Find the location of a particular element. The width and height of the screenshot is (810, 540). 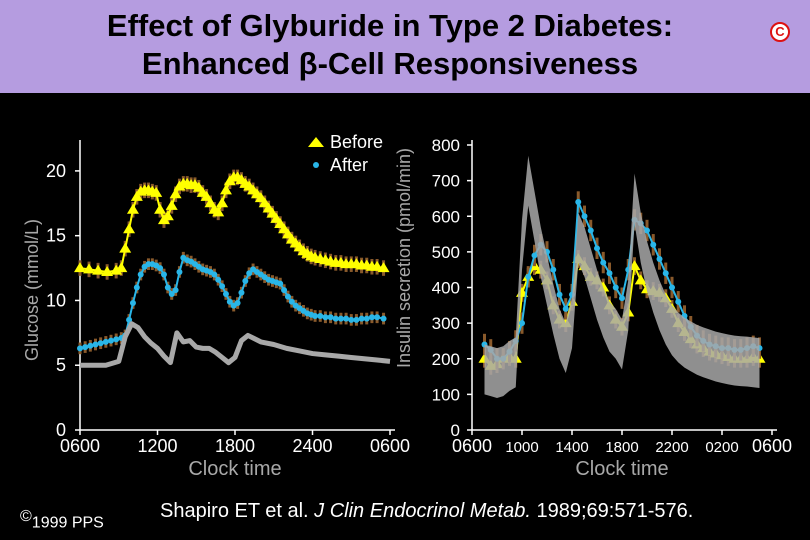

normal-range-line is located at coordinates (235, 344).